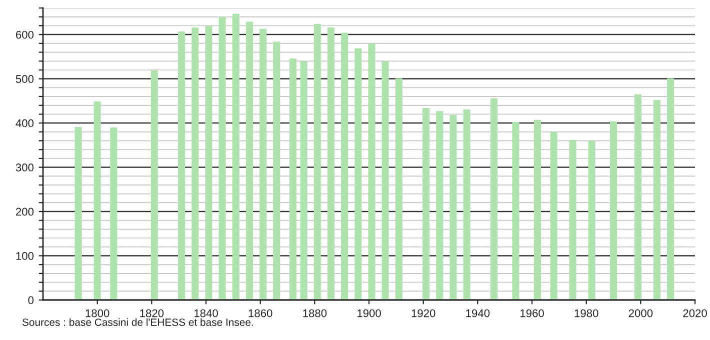 Image resolution: width=710 pixels, height=340 pixels. What do you see at coordinates (586, 313) in the screenshot?
I see `x-tick-label: 1980` at bounding box center [586, 313].